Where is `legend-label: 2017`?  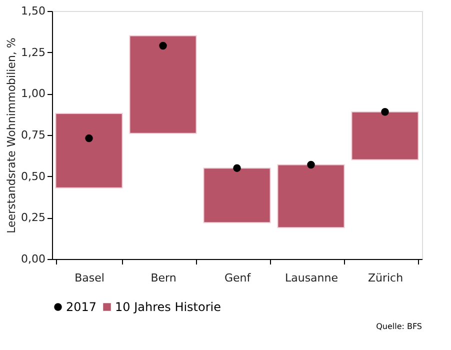
legend-label: 2017 is located at coordinates (81, 307).